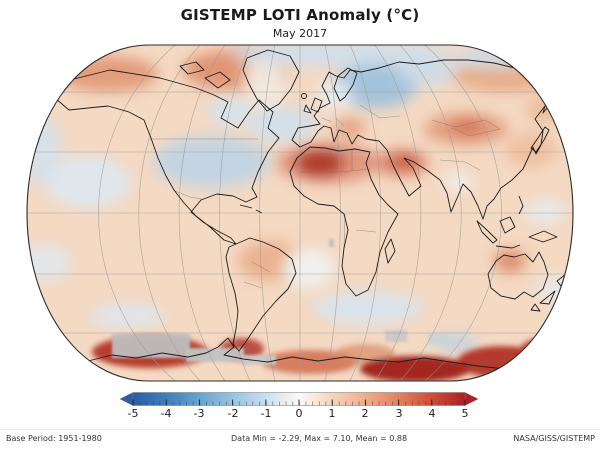  What do you see at coordinates (465, 413) in the screenshot?
I see `tick-label: 5` at bounding box center [465, 413].